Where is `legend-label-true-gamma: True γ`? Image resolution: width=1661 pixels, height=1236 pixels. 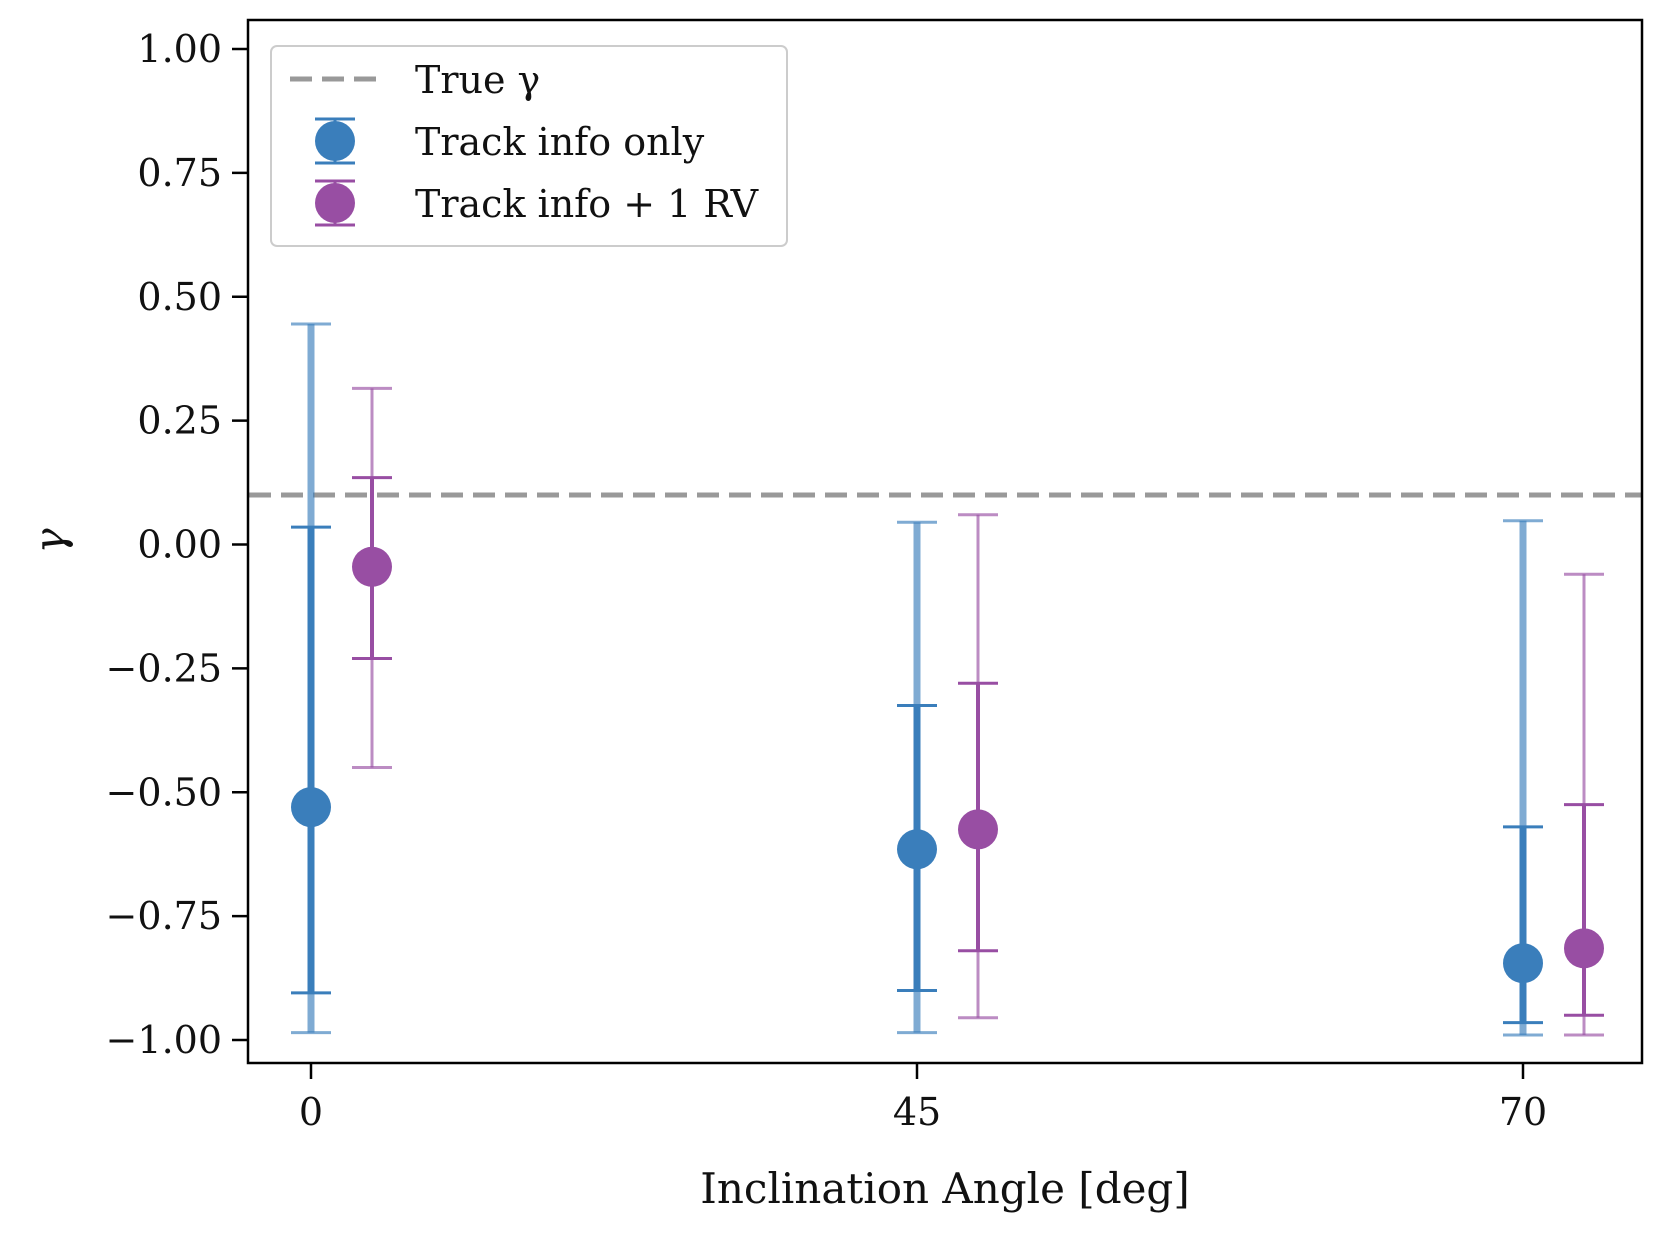
legend-label-true-gamma: True γ is located at coordinates (477, 80).